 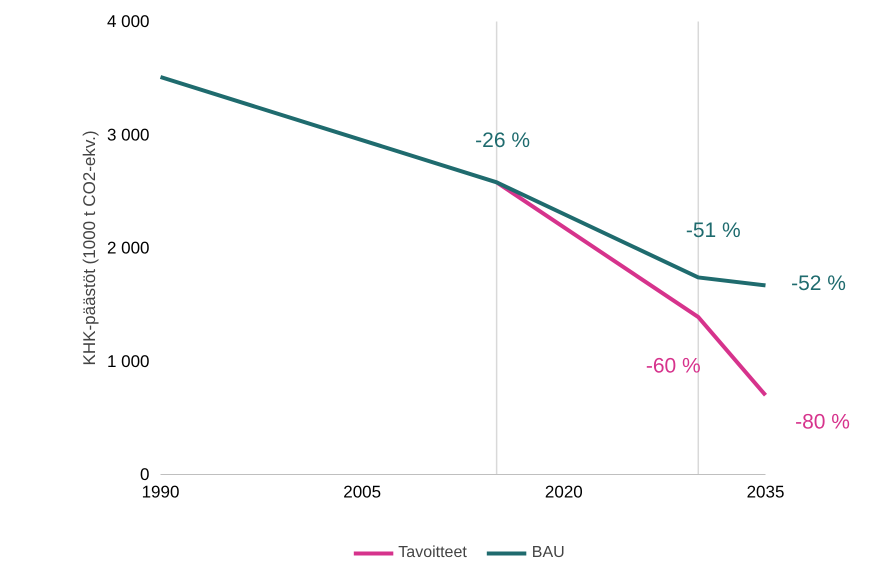 I want to click on y-tick-label: 1 000, so click(x=128, y=361).